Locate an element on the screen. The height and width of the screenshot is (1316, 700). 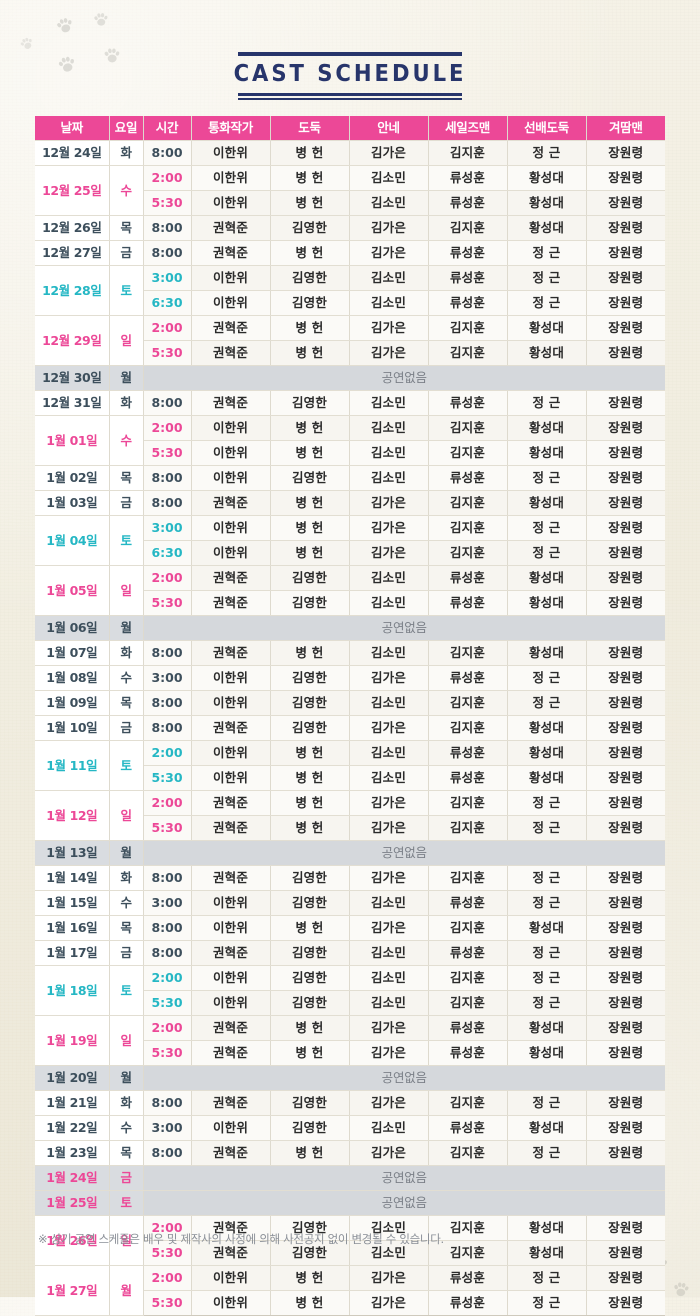
cell-date: 1월 01일 is located at coordinates (72, 440).